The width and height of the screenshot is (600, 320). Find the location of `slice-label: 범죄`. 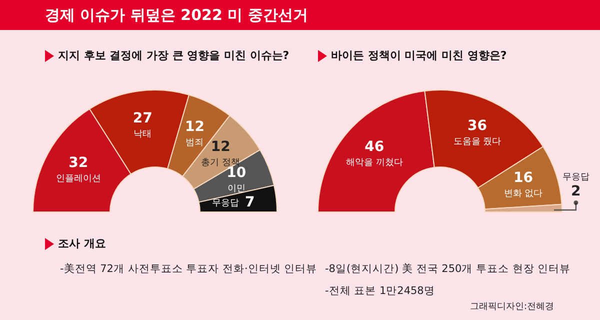

slice-label: 범죄 is located at coordinates (195, 143).